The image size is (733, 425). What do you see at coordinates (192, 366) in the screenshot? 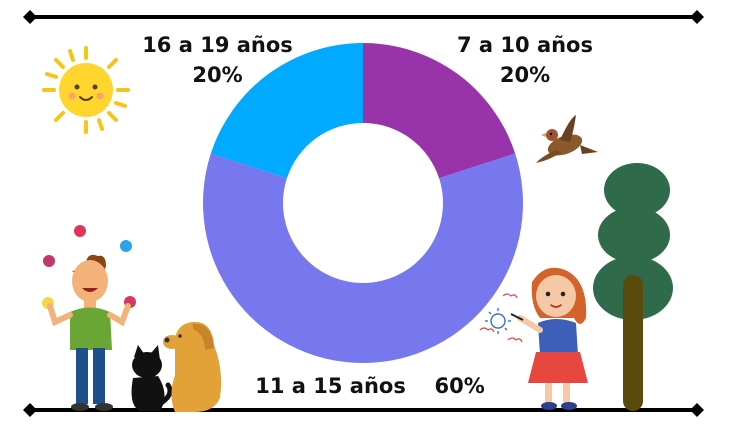
I see `dog-illustration` at bounding box center [192, 366].